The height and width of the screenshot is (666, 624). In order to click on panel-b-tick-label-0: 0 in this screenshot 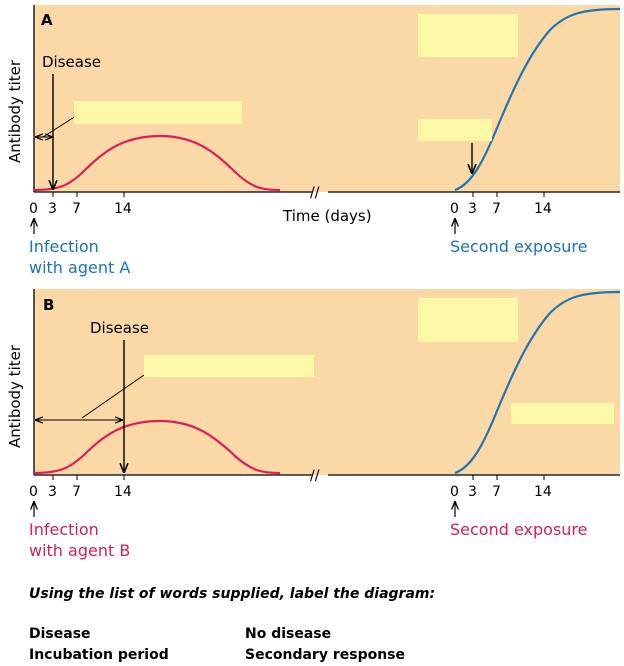, I will do `click(33, 492)`.